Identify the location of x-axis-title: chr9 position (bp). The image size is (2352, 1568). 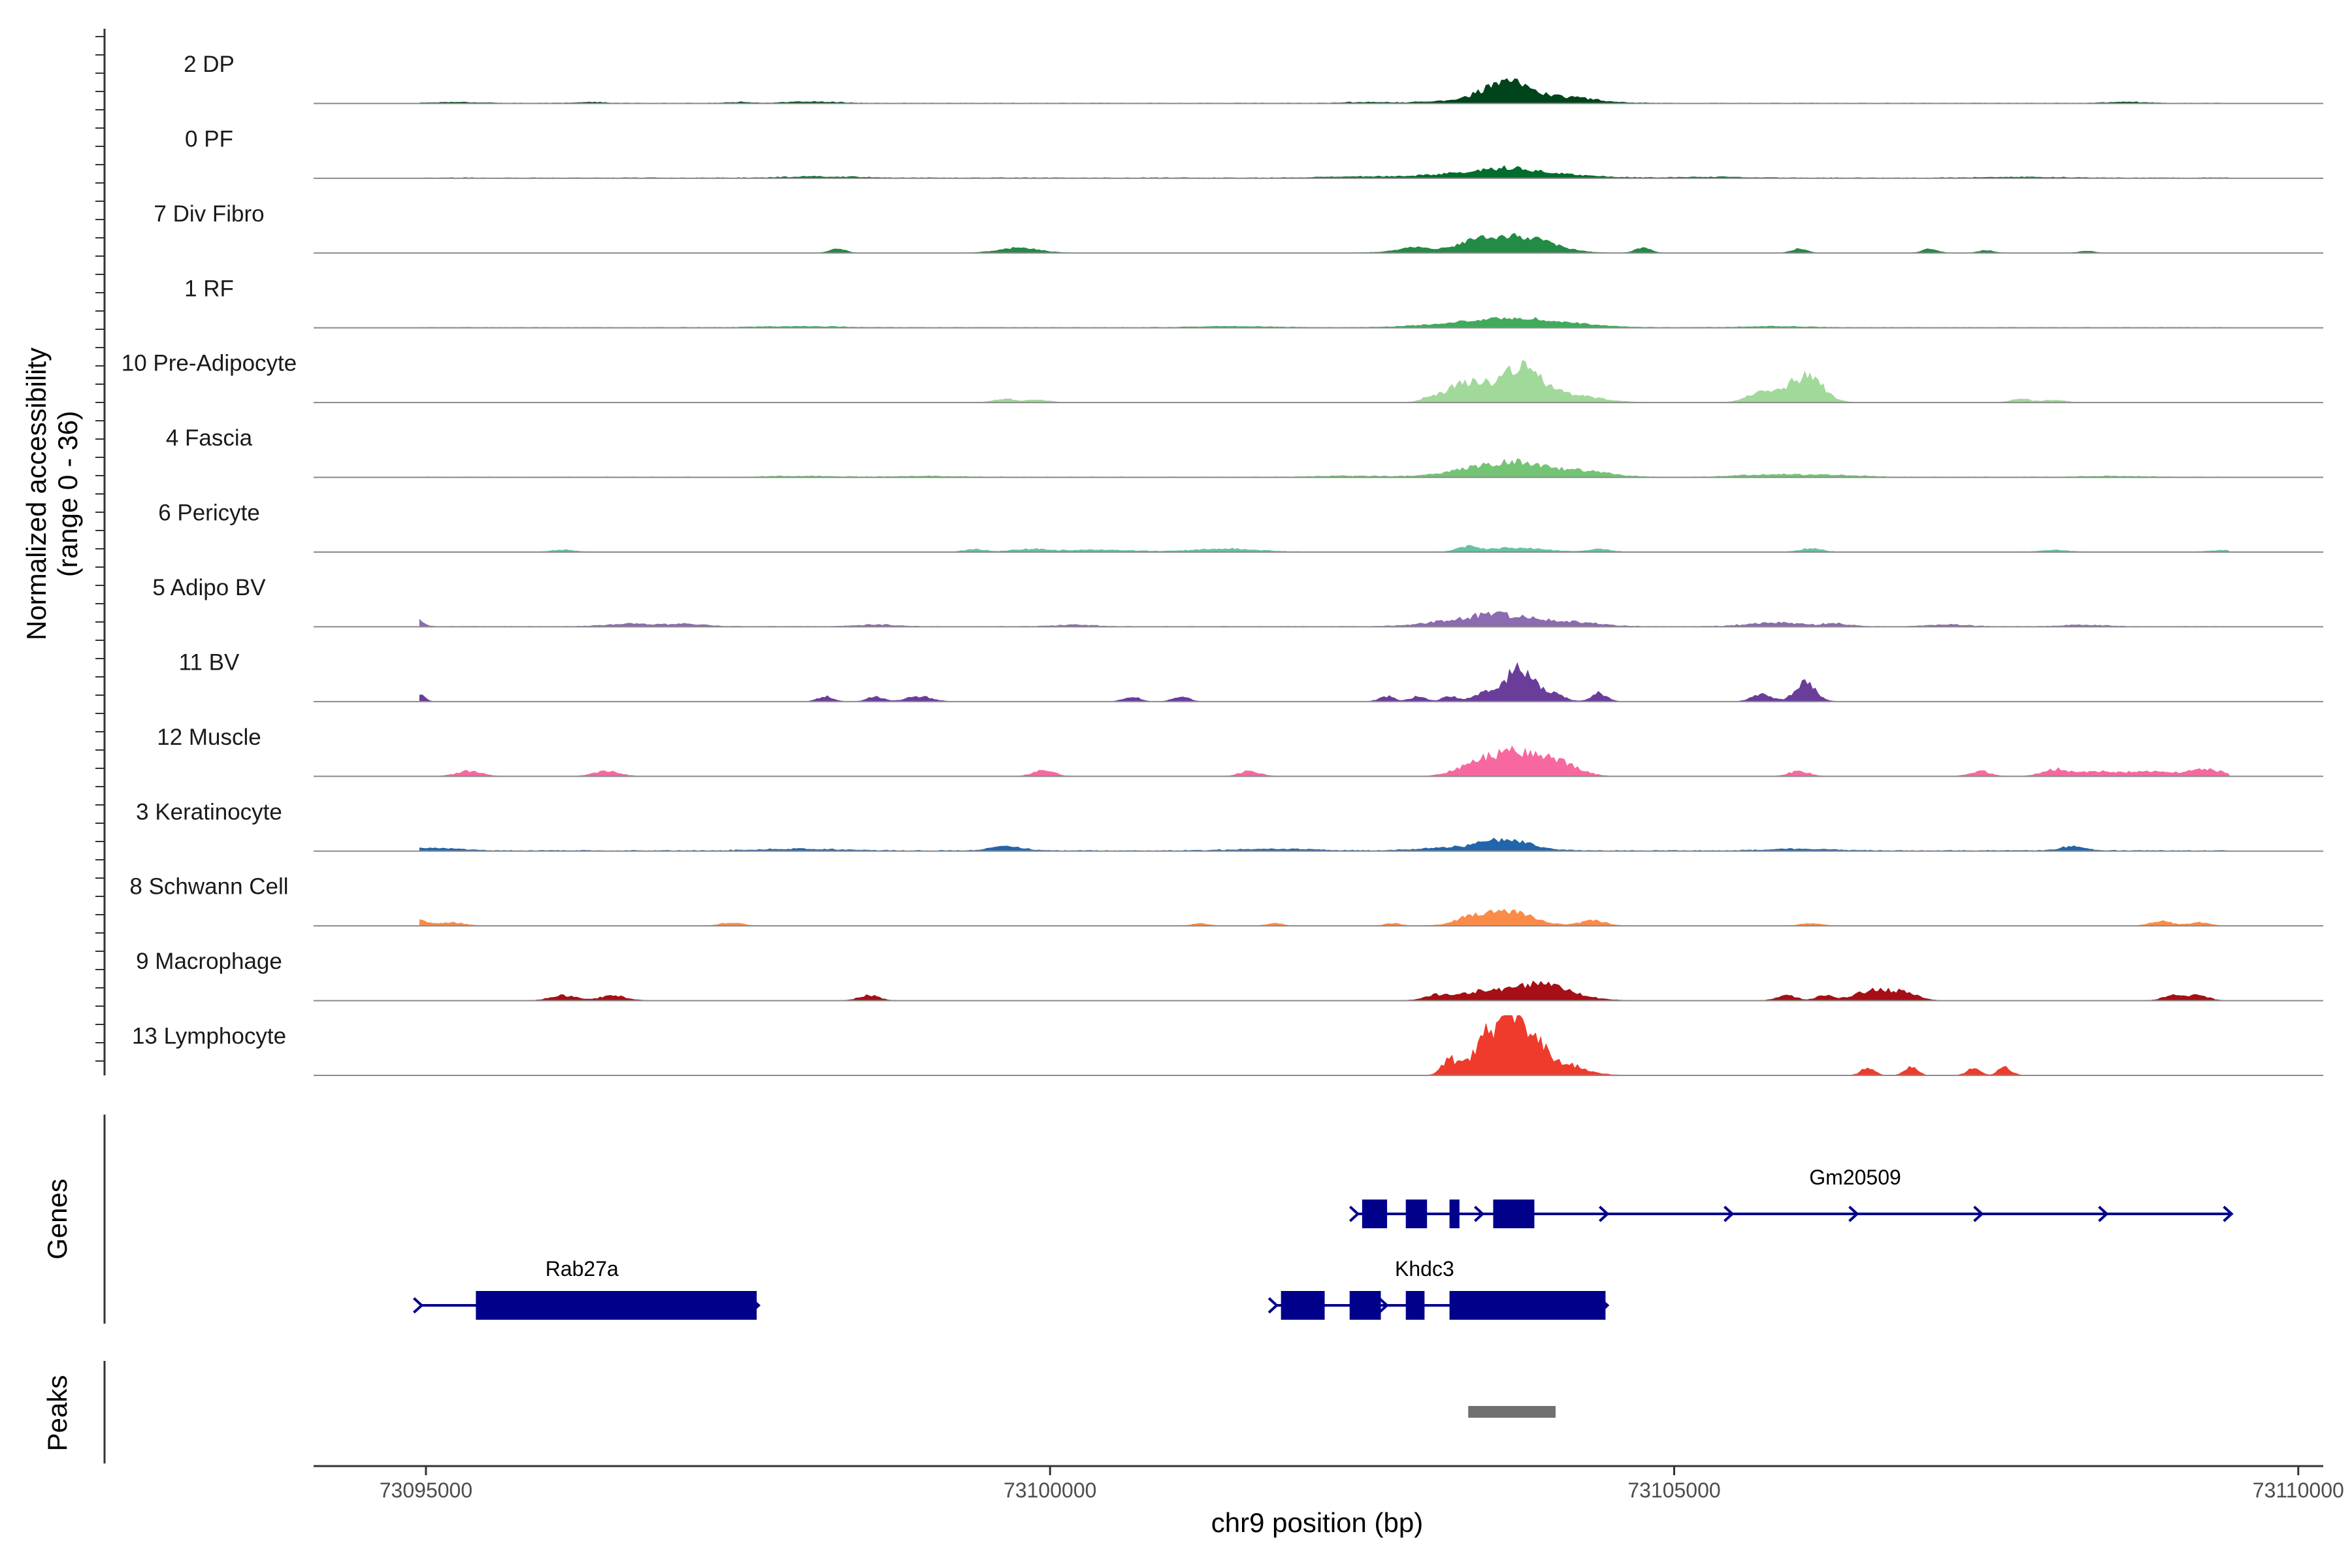
(1317, 1522).